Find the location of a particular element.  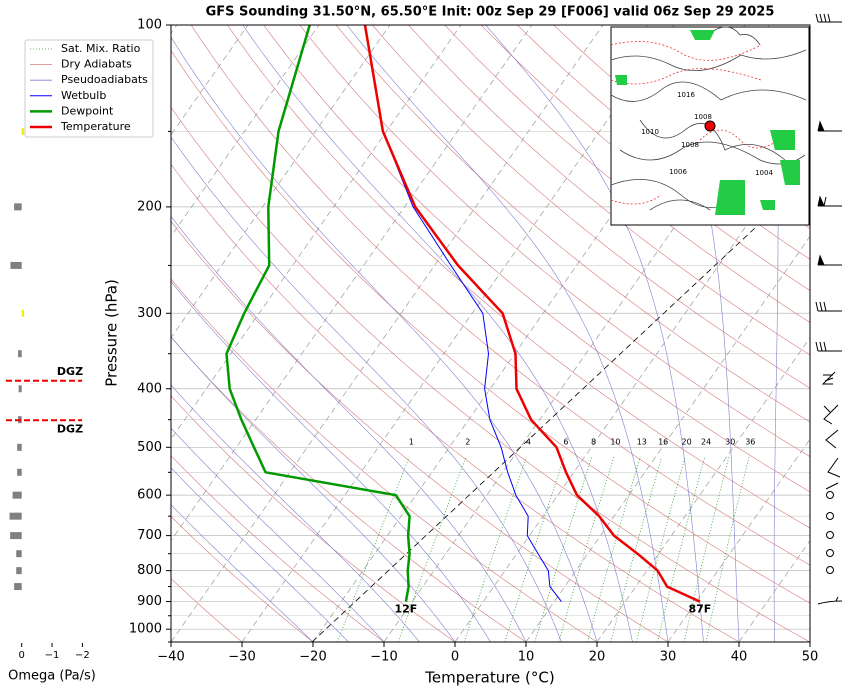

x-tick-label: 50 is located at coordinates (810, 657).